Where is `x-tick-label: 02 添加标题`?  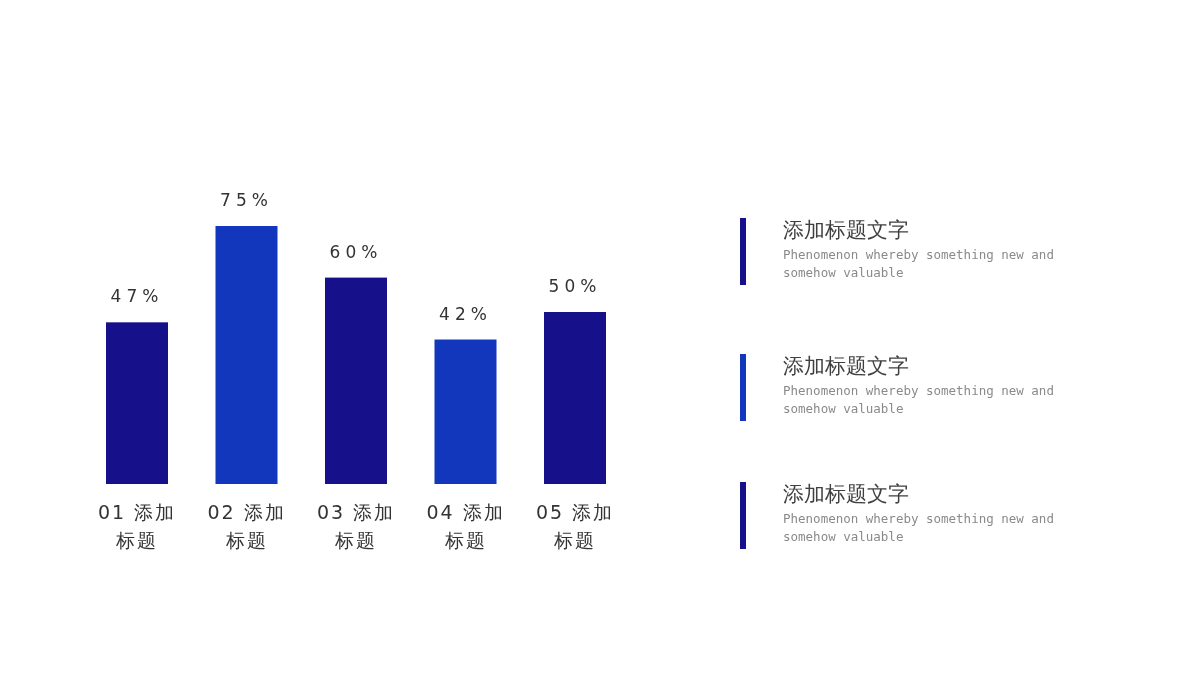
x-tick-label: 02 添加标题 is located at coordinates (246, 526).